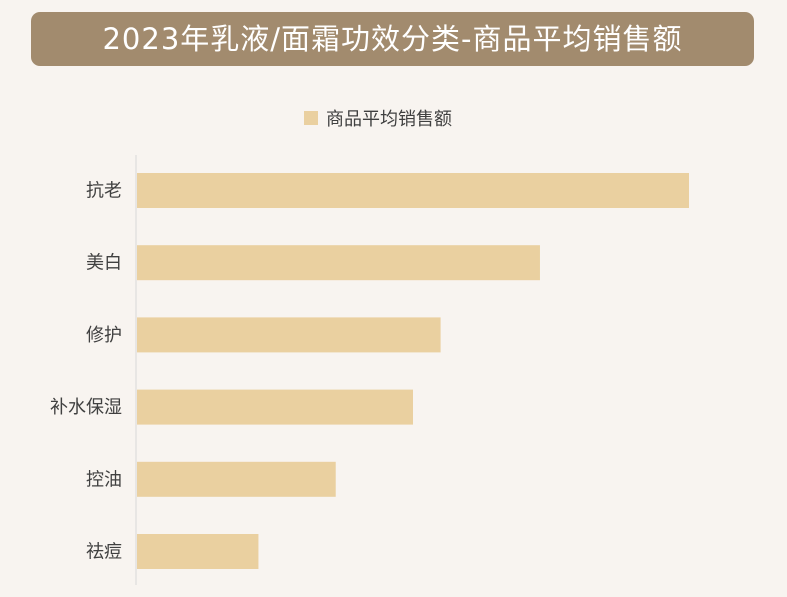  I want to click on category-label-2: 修护, so click(104, 335).